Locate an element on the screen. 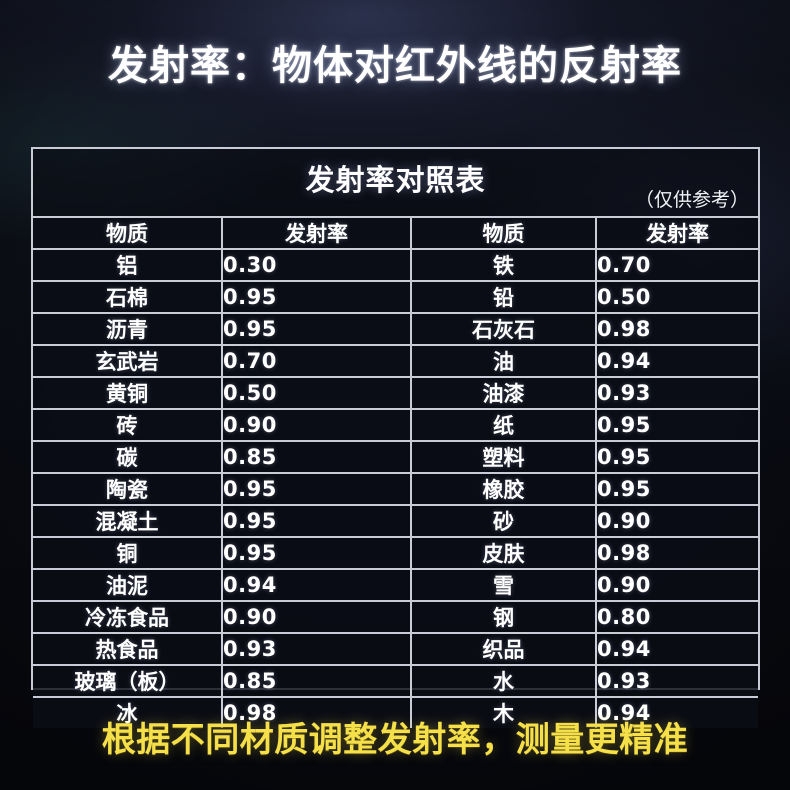 The image size is (790, 790). column-header-substance-left: 物质 is located at coordinates (128, 234).